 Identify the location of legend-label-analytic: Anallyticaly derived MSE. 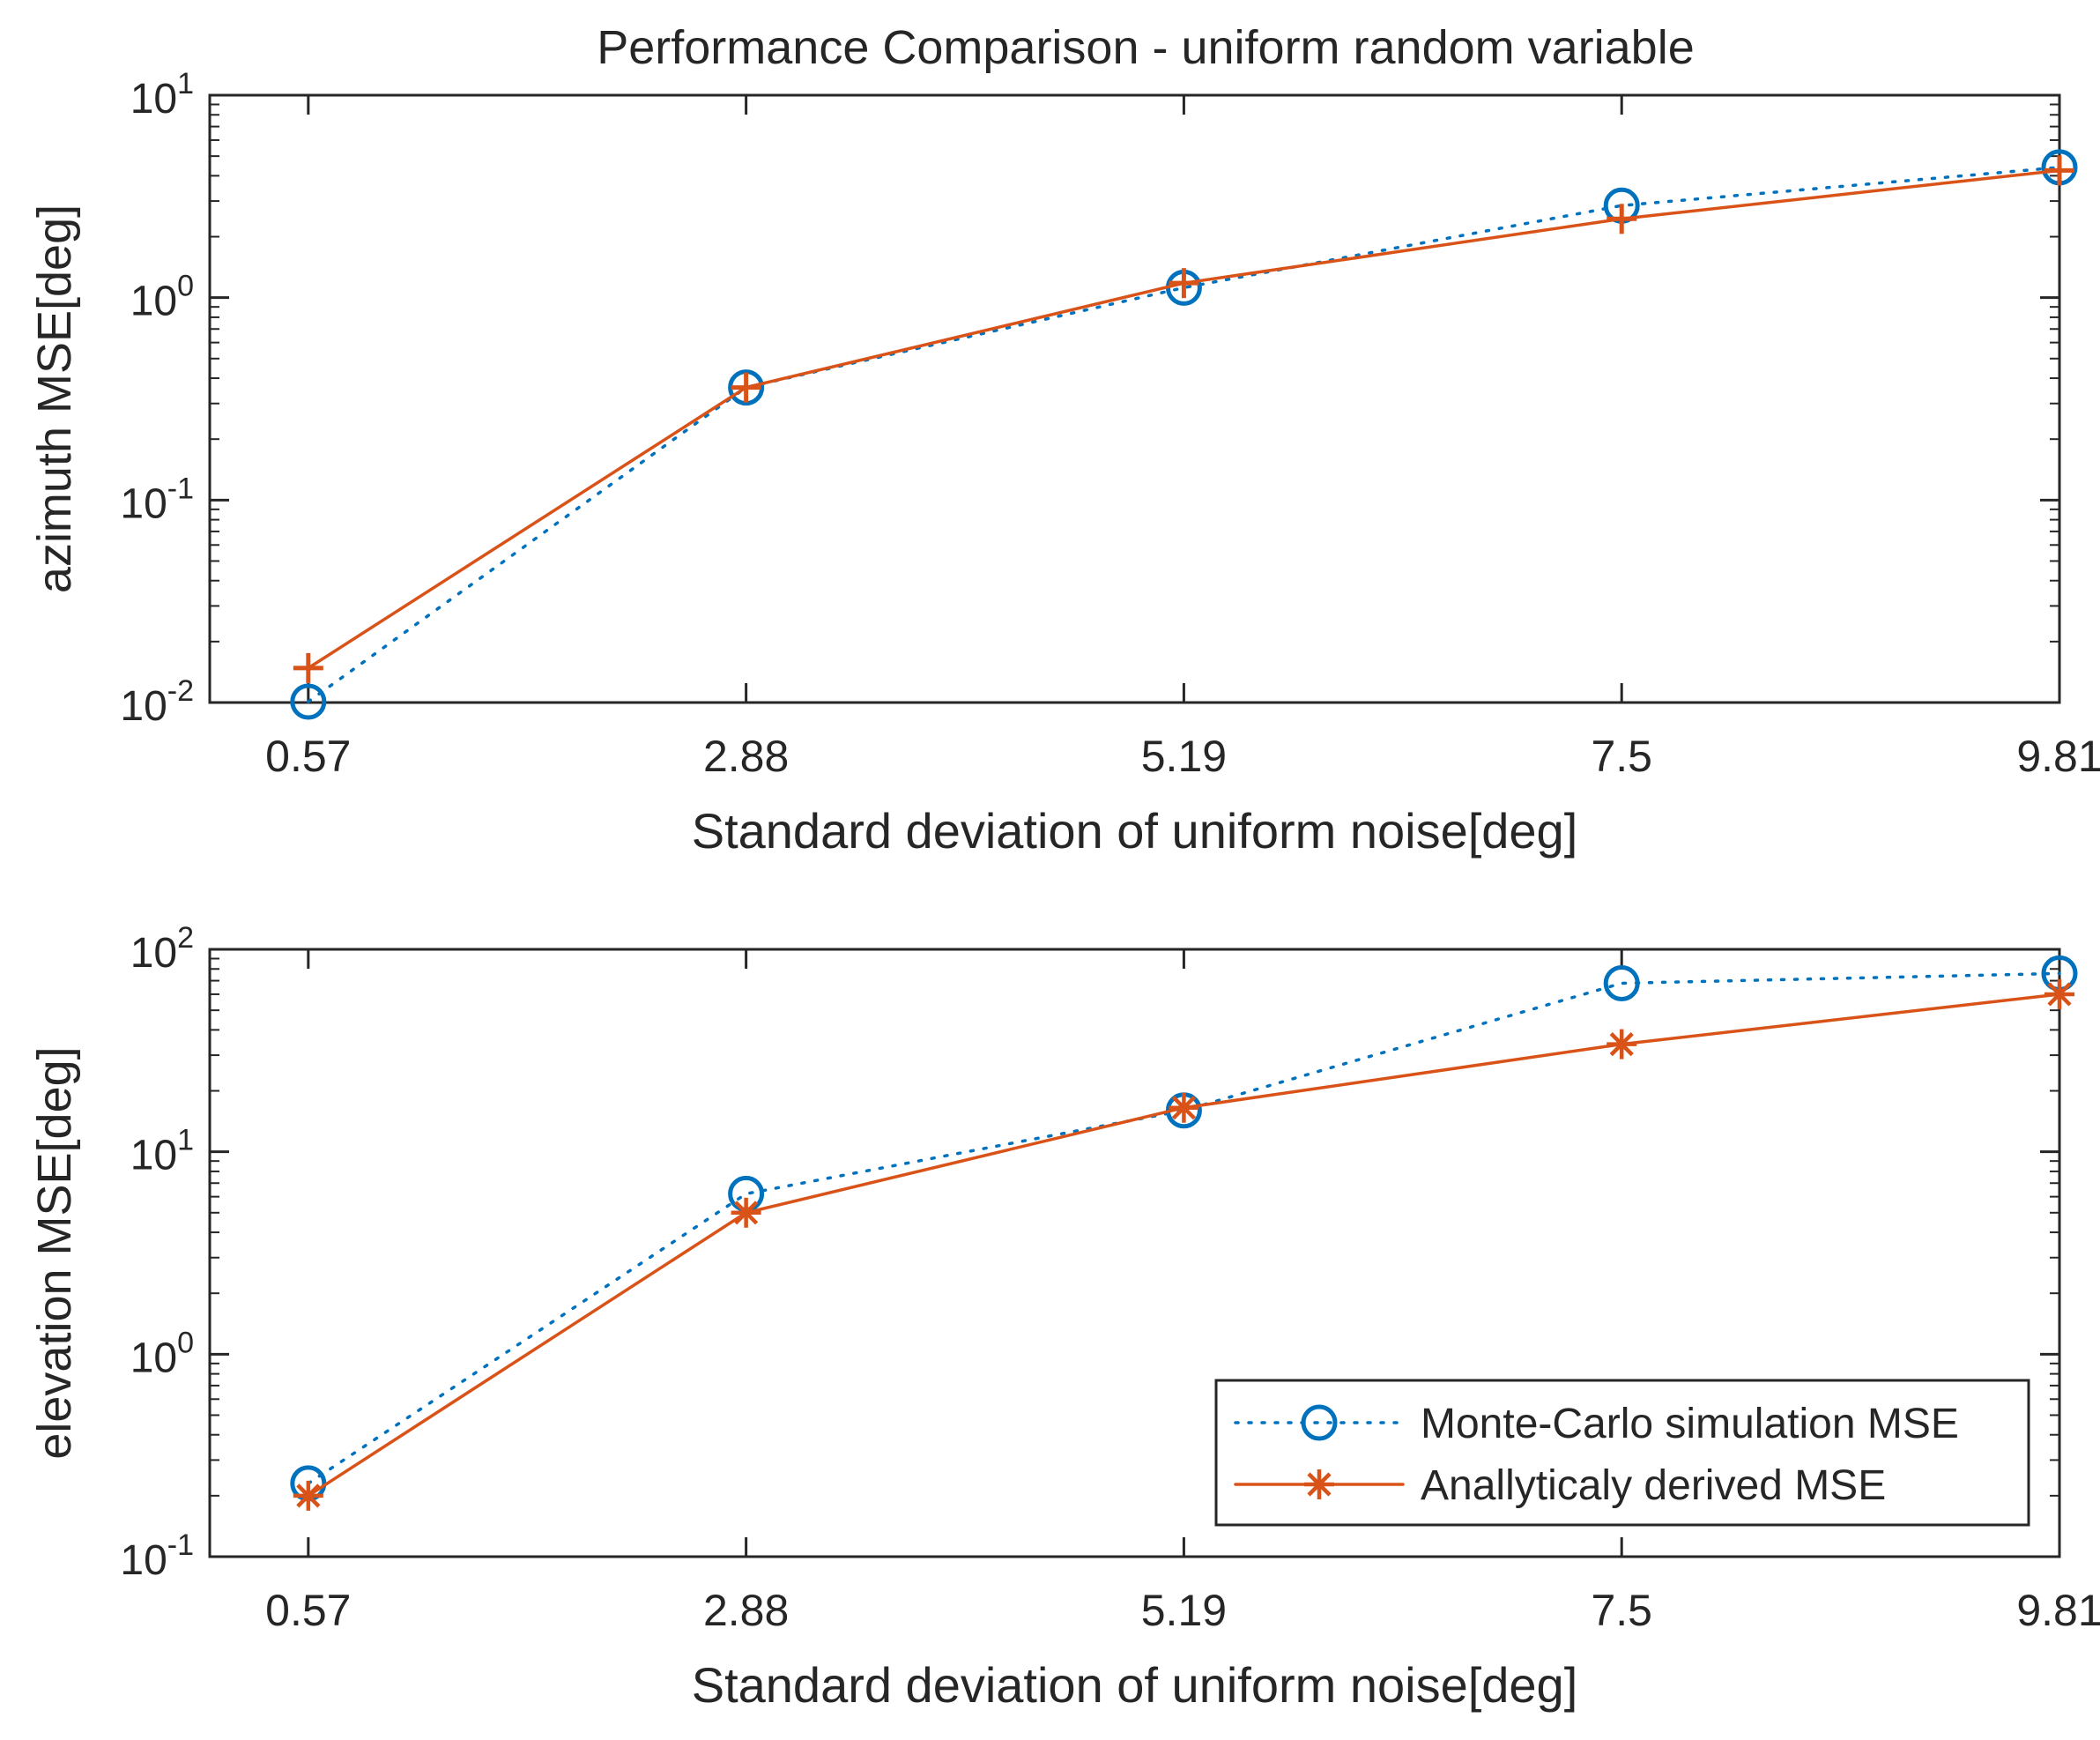
(1654, 1485).